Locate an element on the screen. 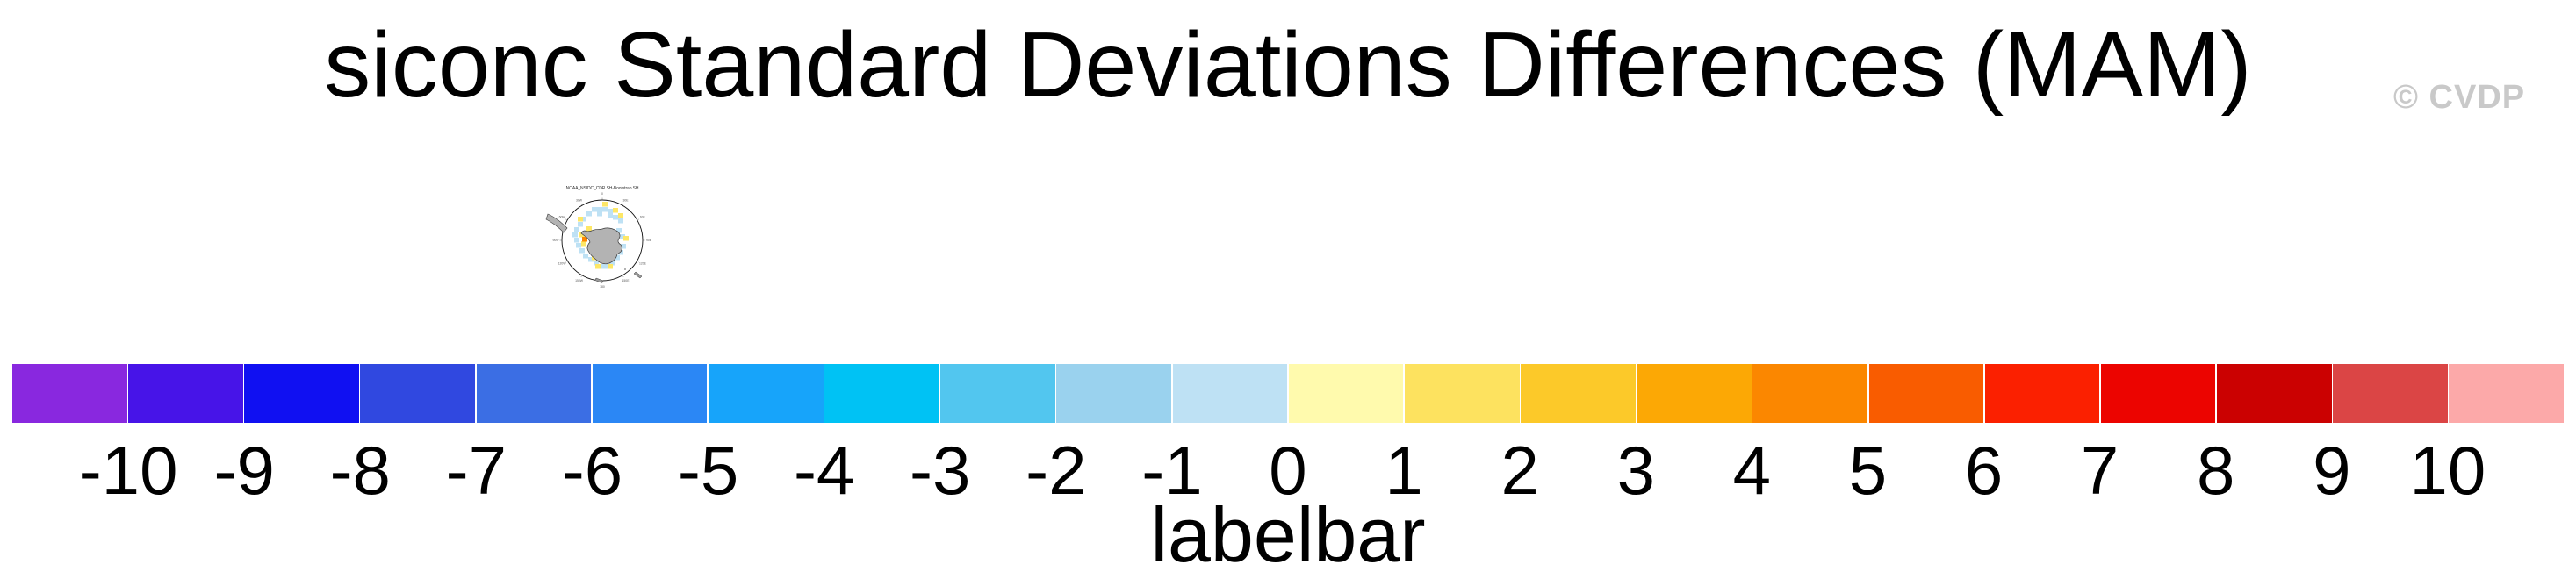 This screenshot has height=586, width=2576. colorbar-tick-label: 9 is located at coordinates (2332, 471).